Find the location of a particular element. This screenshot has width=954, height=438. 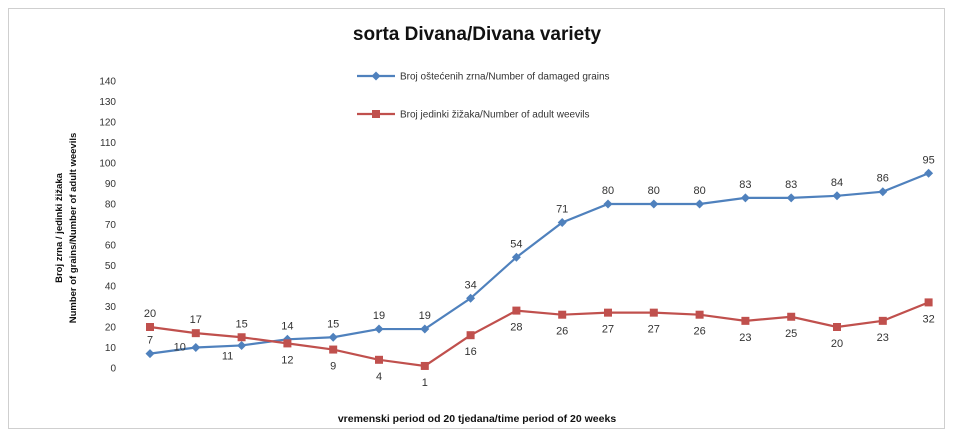

y-tick-label: 130 is located at coordinates (107, 102).